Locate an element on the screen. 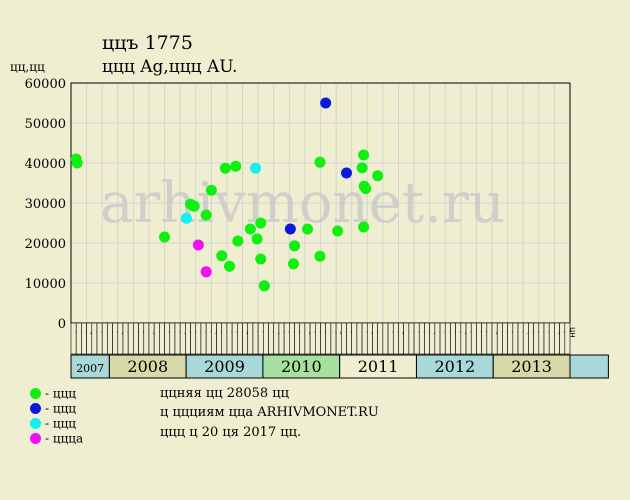  y-tick-label: 40000 is located at coordinates (45, 164).